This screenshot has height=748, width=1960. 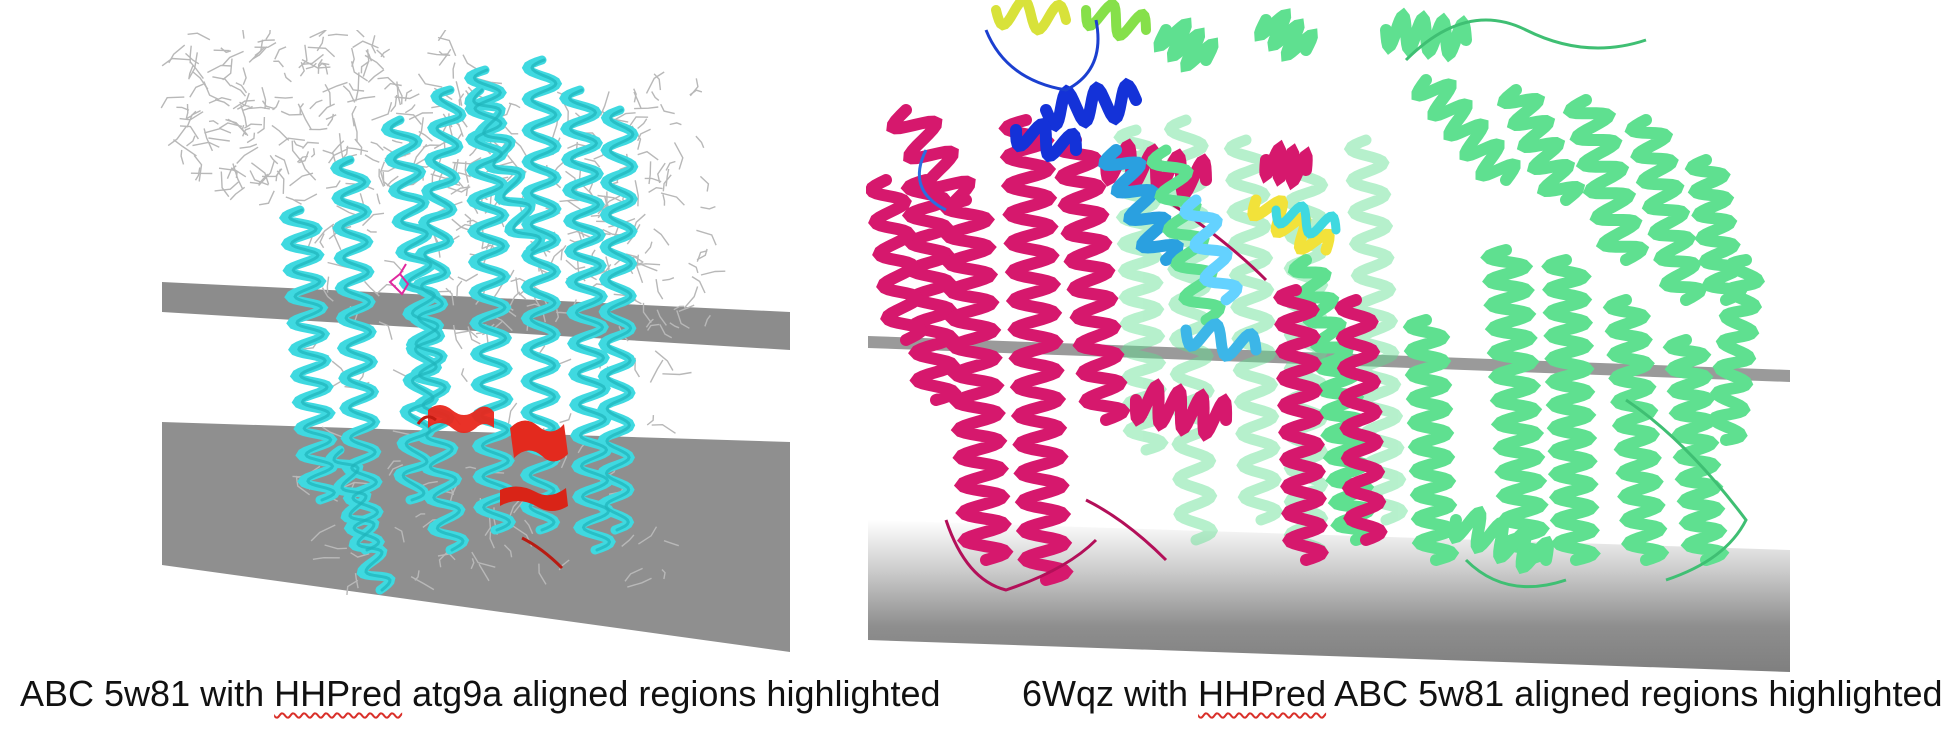 I want to click on caption-text: 6Wqz with, so click(x=1110, y=693).